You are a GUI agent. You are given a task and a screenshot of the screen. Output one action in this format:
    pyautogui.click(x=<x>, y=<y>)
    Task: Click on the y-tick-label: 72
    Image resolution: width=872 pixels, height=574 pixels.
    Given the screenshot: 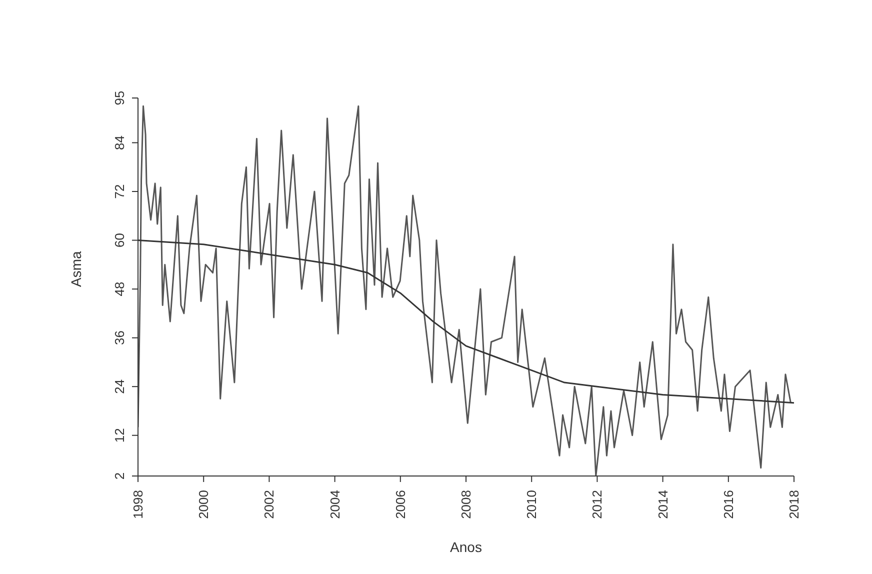 What is the action you would take?
    pyautogui.click(x=119, y=191)
    